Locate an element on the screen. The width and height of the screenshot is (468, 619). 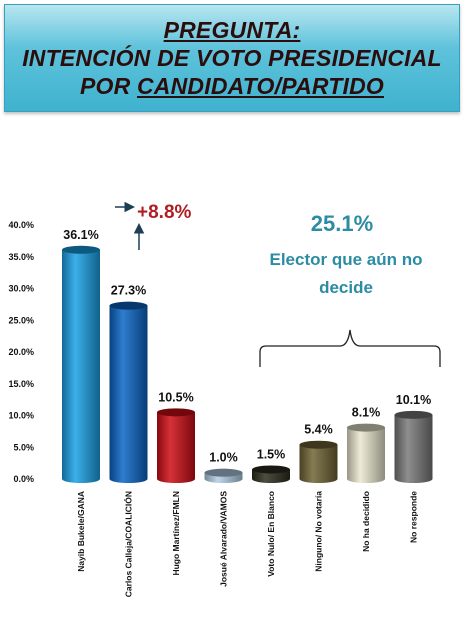
category-label: Josué Alvarado/VAMOS is located at coordinates (224, 539).